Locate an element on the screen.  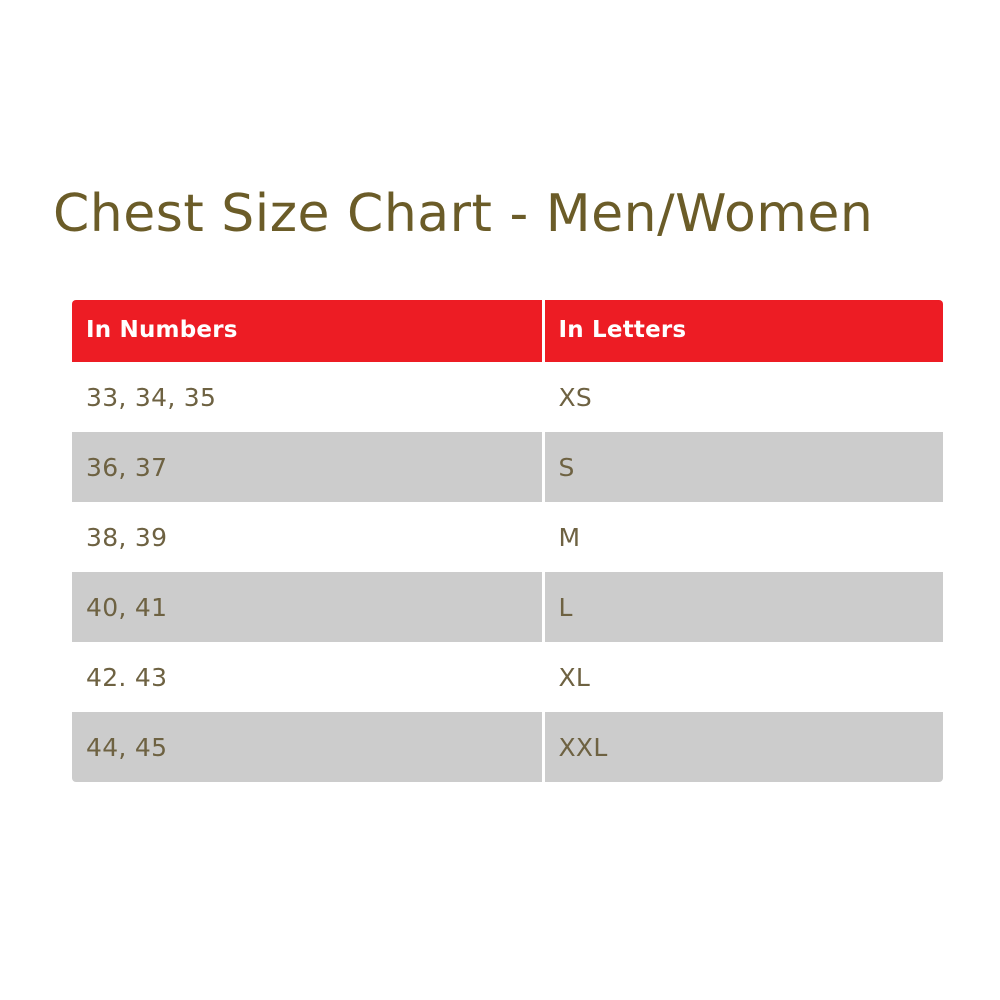
cell-letters: XS is located at coordinates (742, 397).